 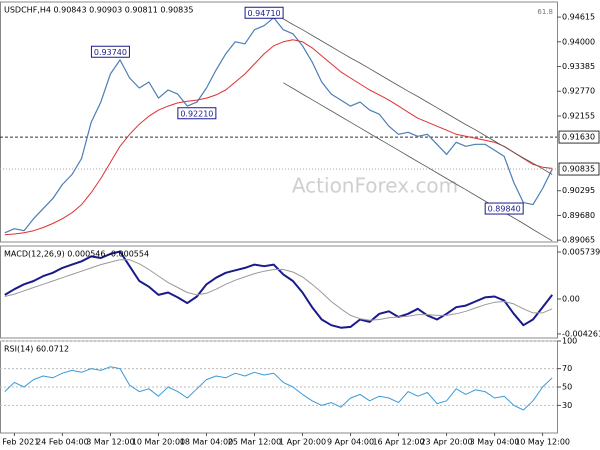 What do you see at coordinates (578, 240) in the screenshot?
I see `y-tick-label: 0.89065` at bounding box center [578, 240].